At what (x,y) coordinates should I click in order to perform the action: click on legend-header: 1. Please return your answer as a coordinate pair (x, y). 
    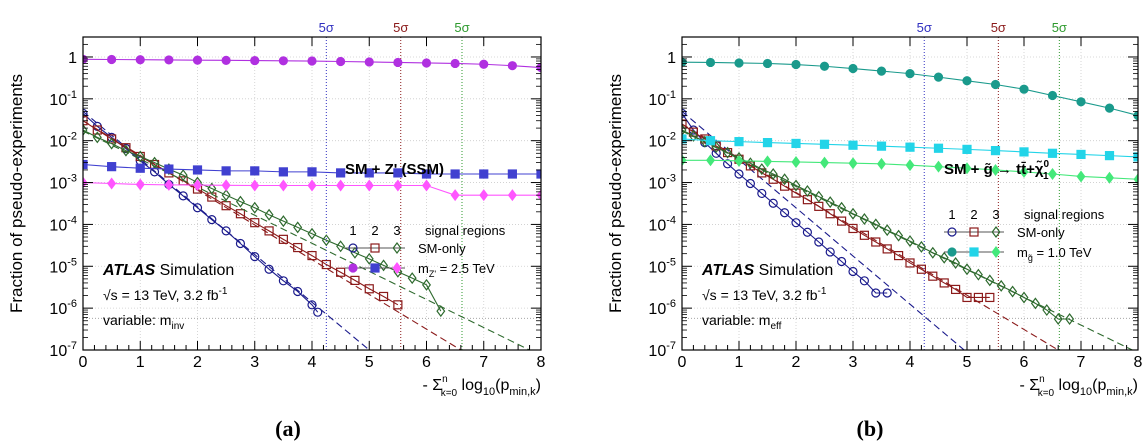
    Looking at the image, I should click on (352, 230).